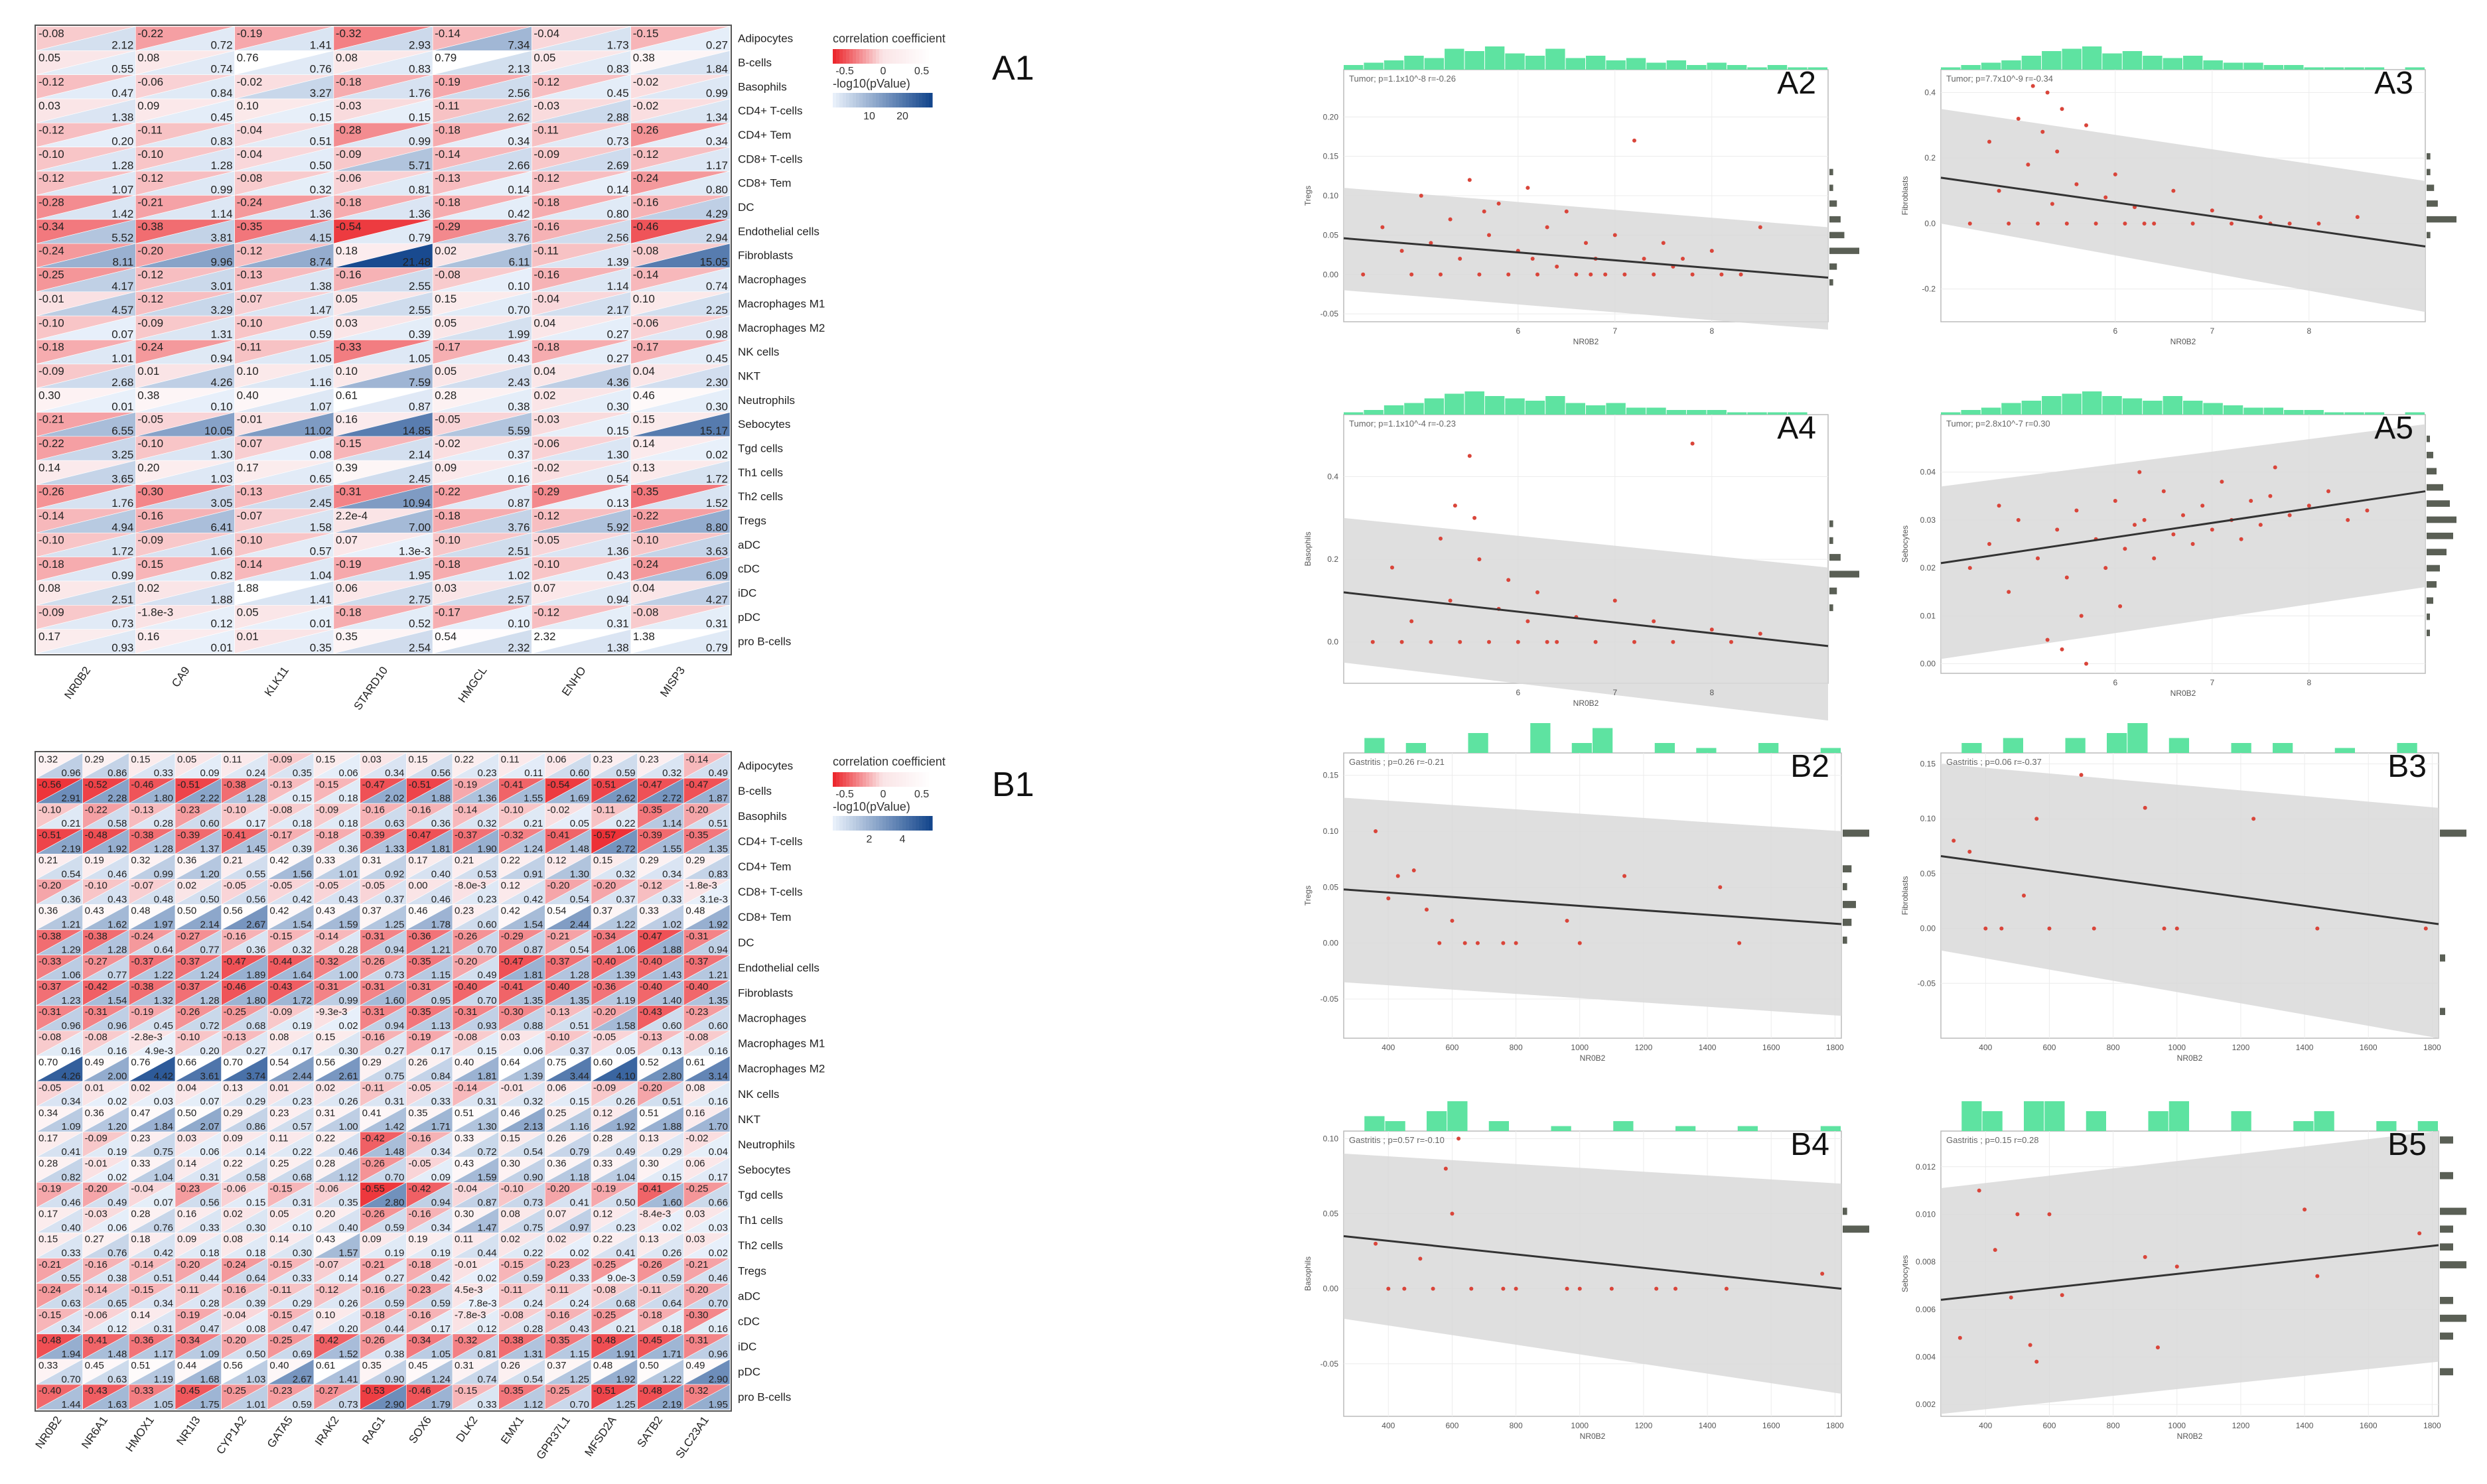  Describe the element at coordinates (164, 1379) in the screenshot. I see `heatmap-p-label: 1.19` at that location.